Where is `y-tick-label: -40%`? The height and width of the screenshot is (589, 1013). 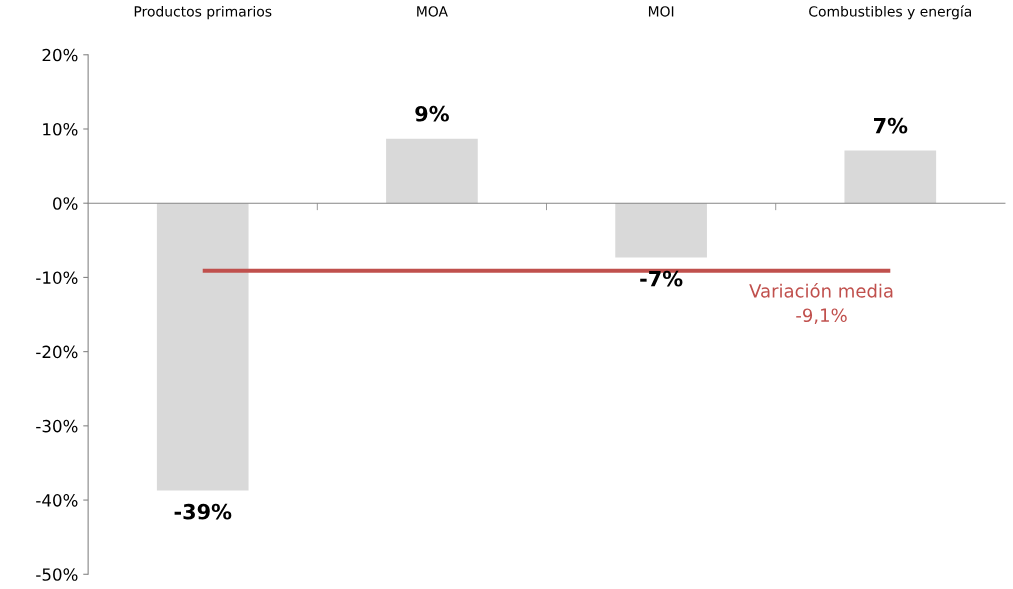
y-tick-label: -40% is located at coordinates (57, 500).